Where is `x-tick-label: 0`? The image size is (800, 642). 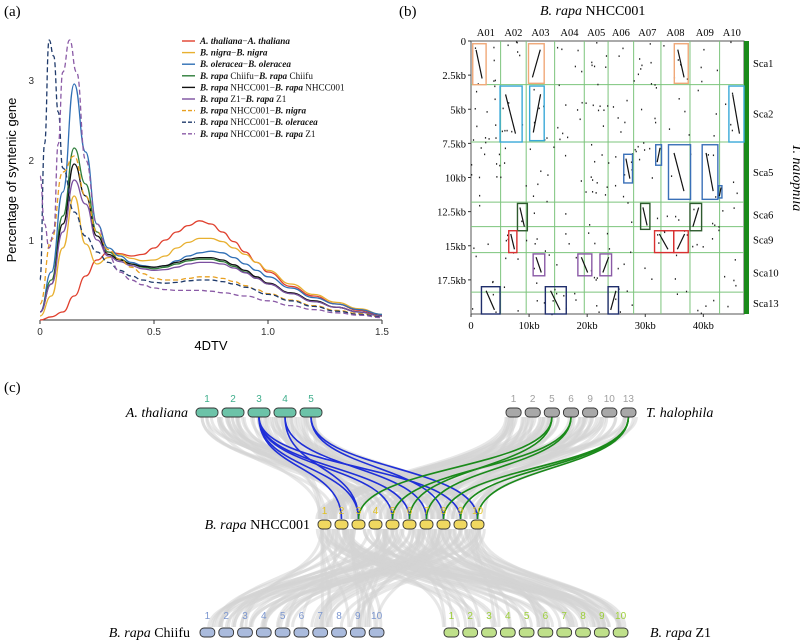 x-tick-label: 0 is located at coordinates (40, 332).